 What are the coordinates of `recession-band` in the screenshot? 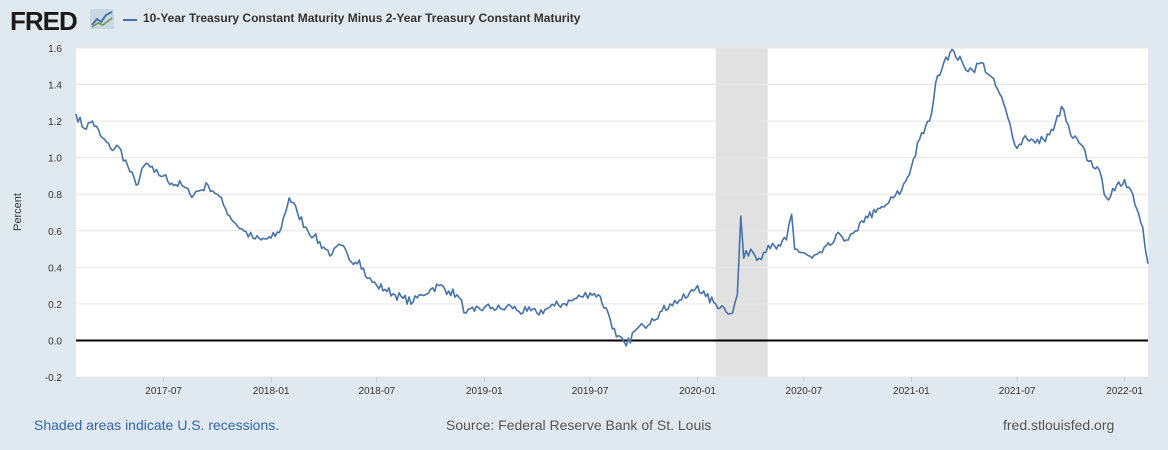 It's located at (741, 212).